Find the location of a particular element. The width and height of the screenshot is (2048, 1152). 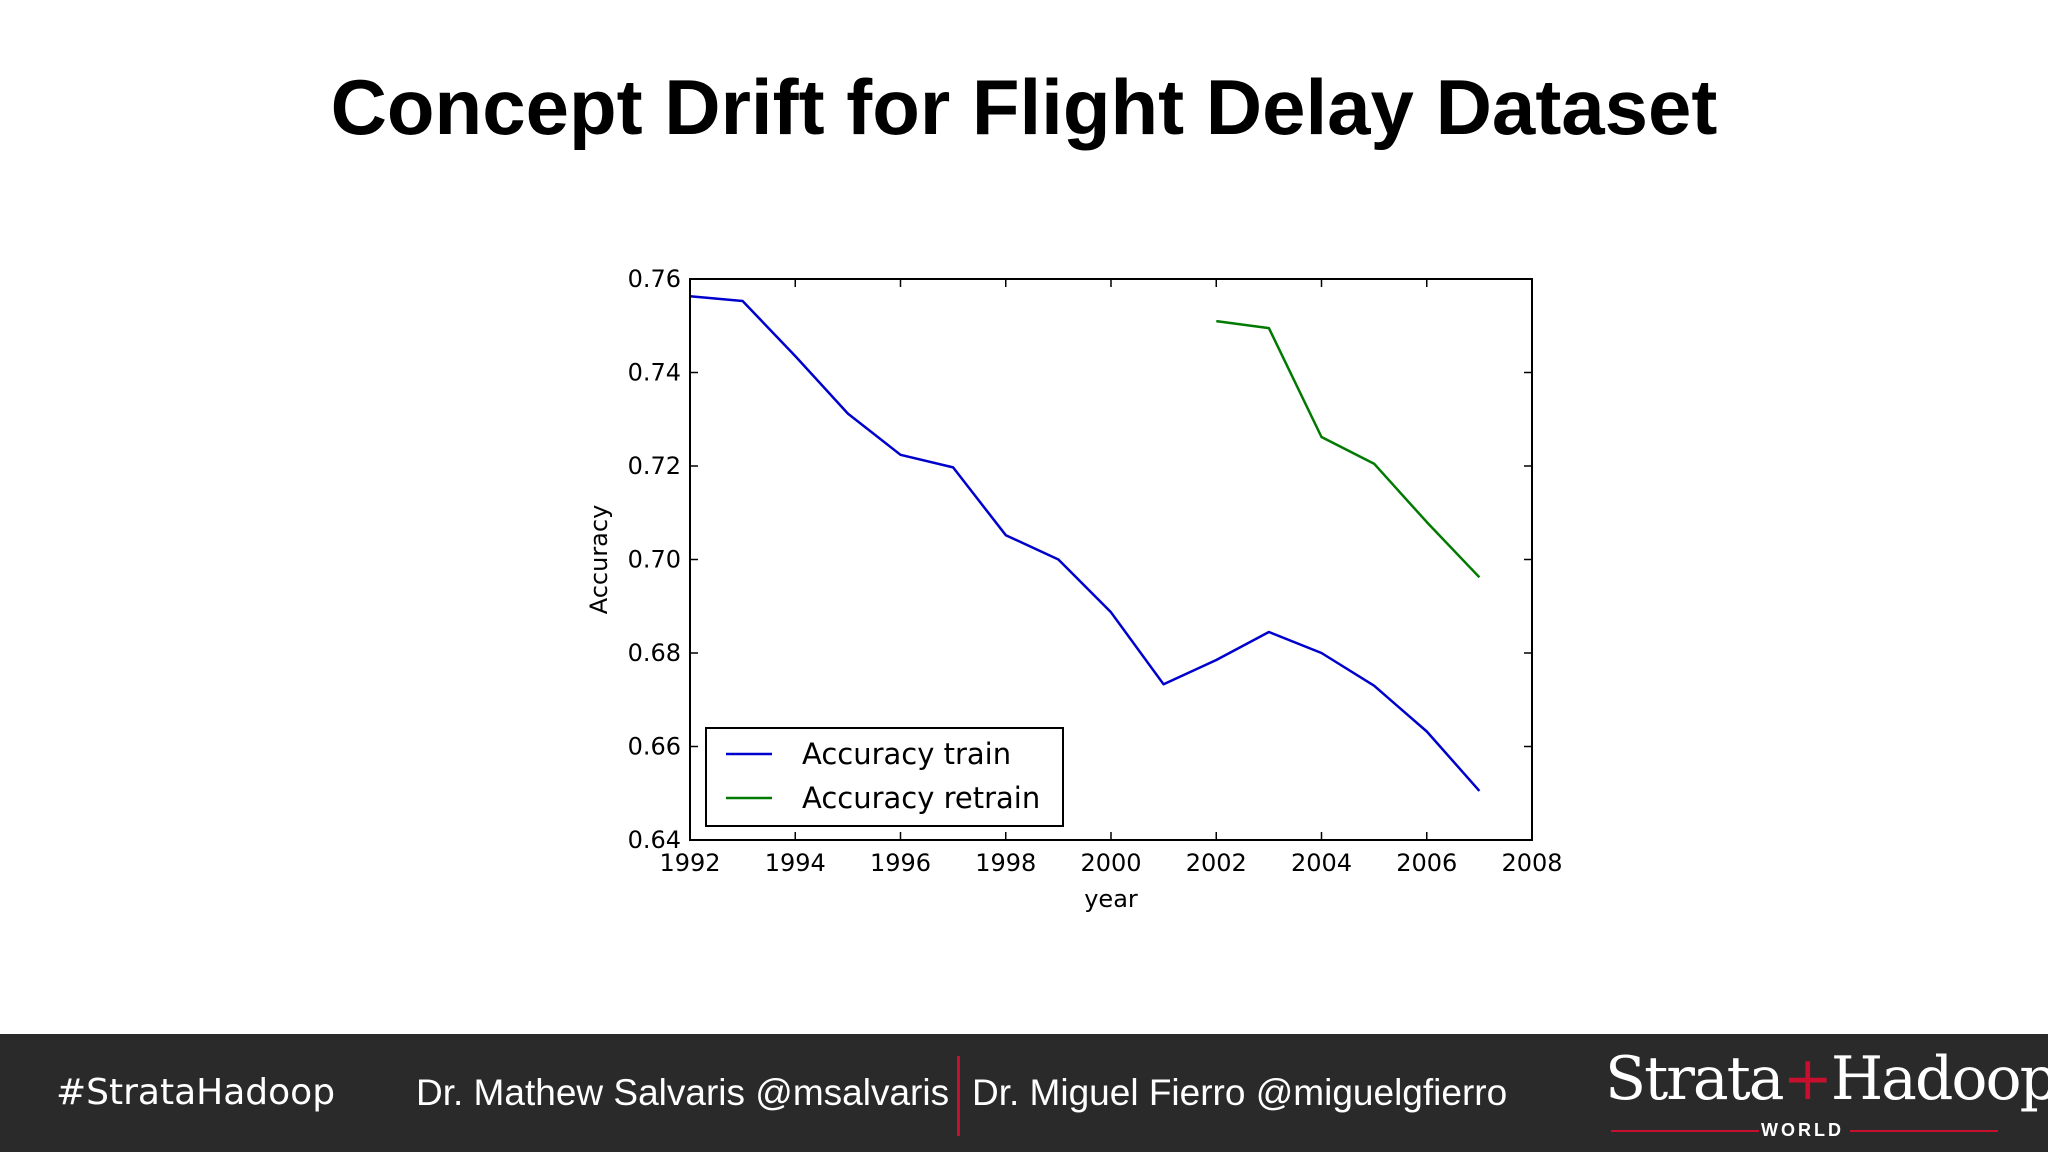

x-tick-label: 2008 is located at coordinates (1531, 863).